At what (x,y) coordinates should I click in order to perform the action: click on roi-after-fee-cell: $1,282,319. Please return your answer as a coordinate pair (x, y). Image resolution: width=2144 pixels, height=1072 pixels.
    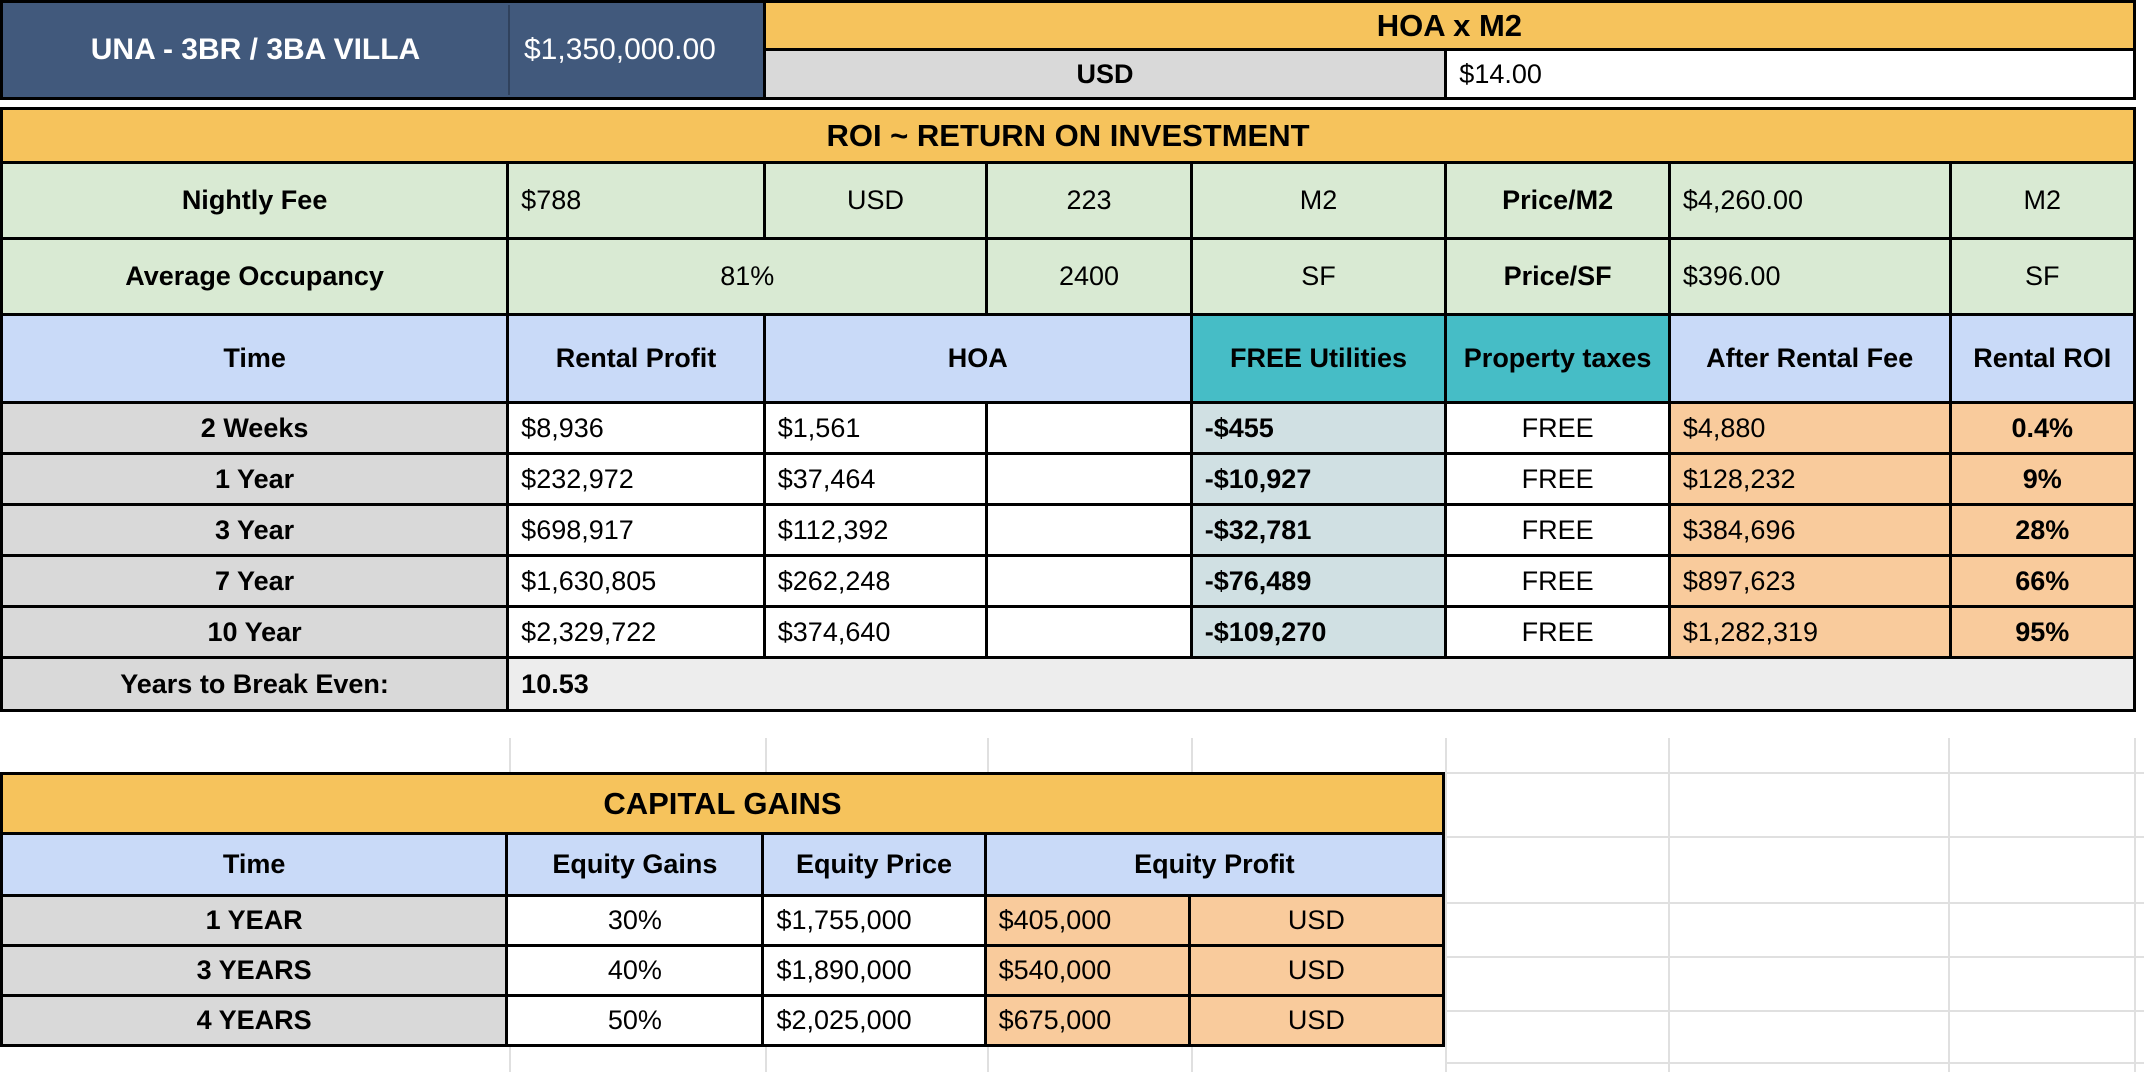
    Looking at the image, I should click on (1809, 632).